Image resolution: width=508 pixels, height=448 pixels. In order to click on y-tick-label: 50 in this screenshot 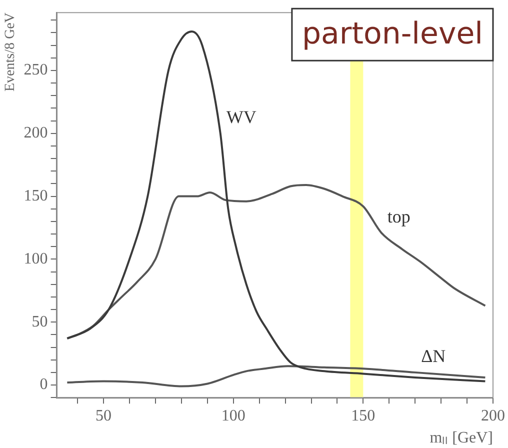, I will do `click(40, 321)`.